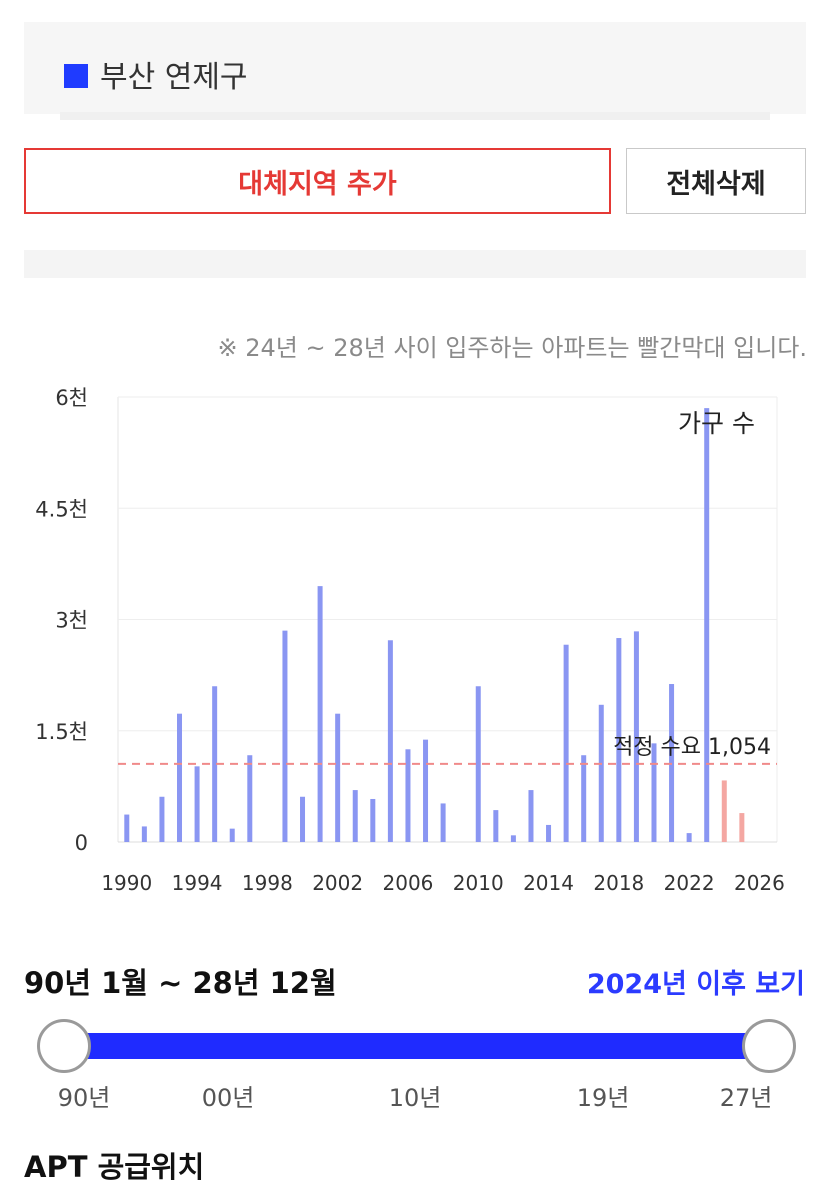 The height and width of the screenshot is (1186, 827). Describe the element at coordinates (512, 348) in the screenshot. I see `chart-note: ※ 24년 ~ 28년 사이 입주하는 아파트는 빨간막대 입니다.` at that location.